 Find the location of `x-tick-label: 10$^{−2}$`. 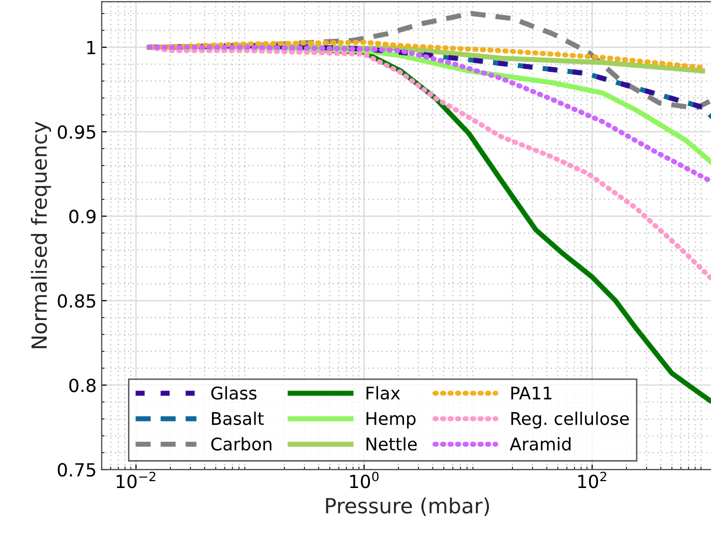

x-tick-label: 10$^{−2}$ is located at coordinates (136, 480).